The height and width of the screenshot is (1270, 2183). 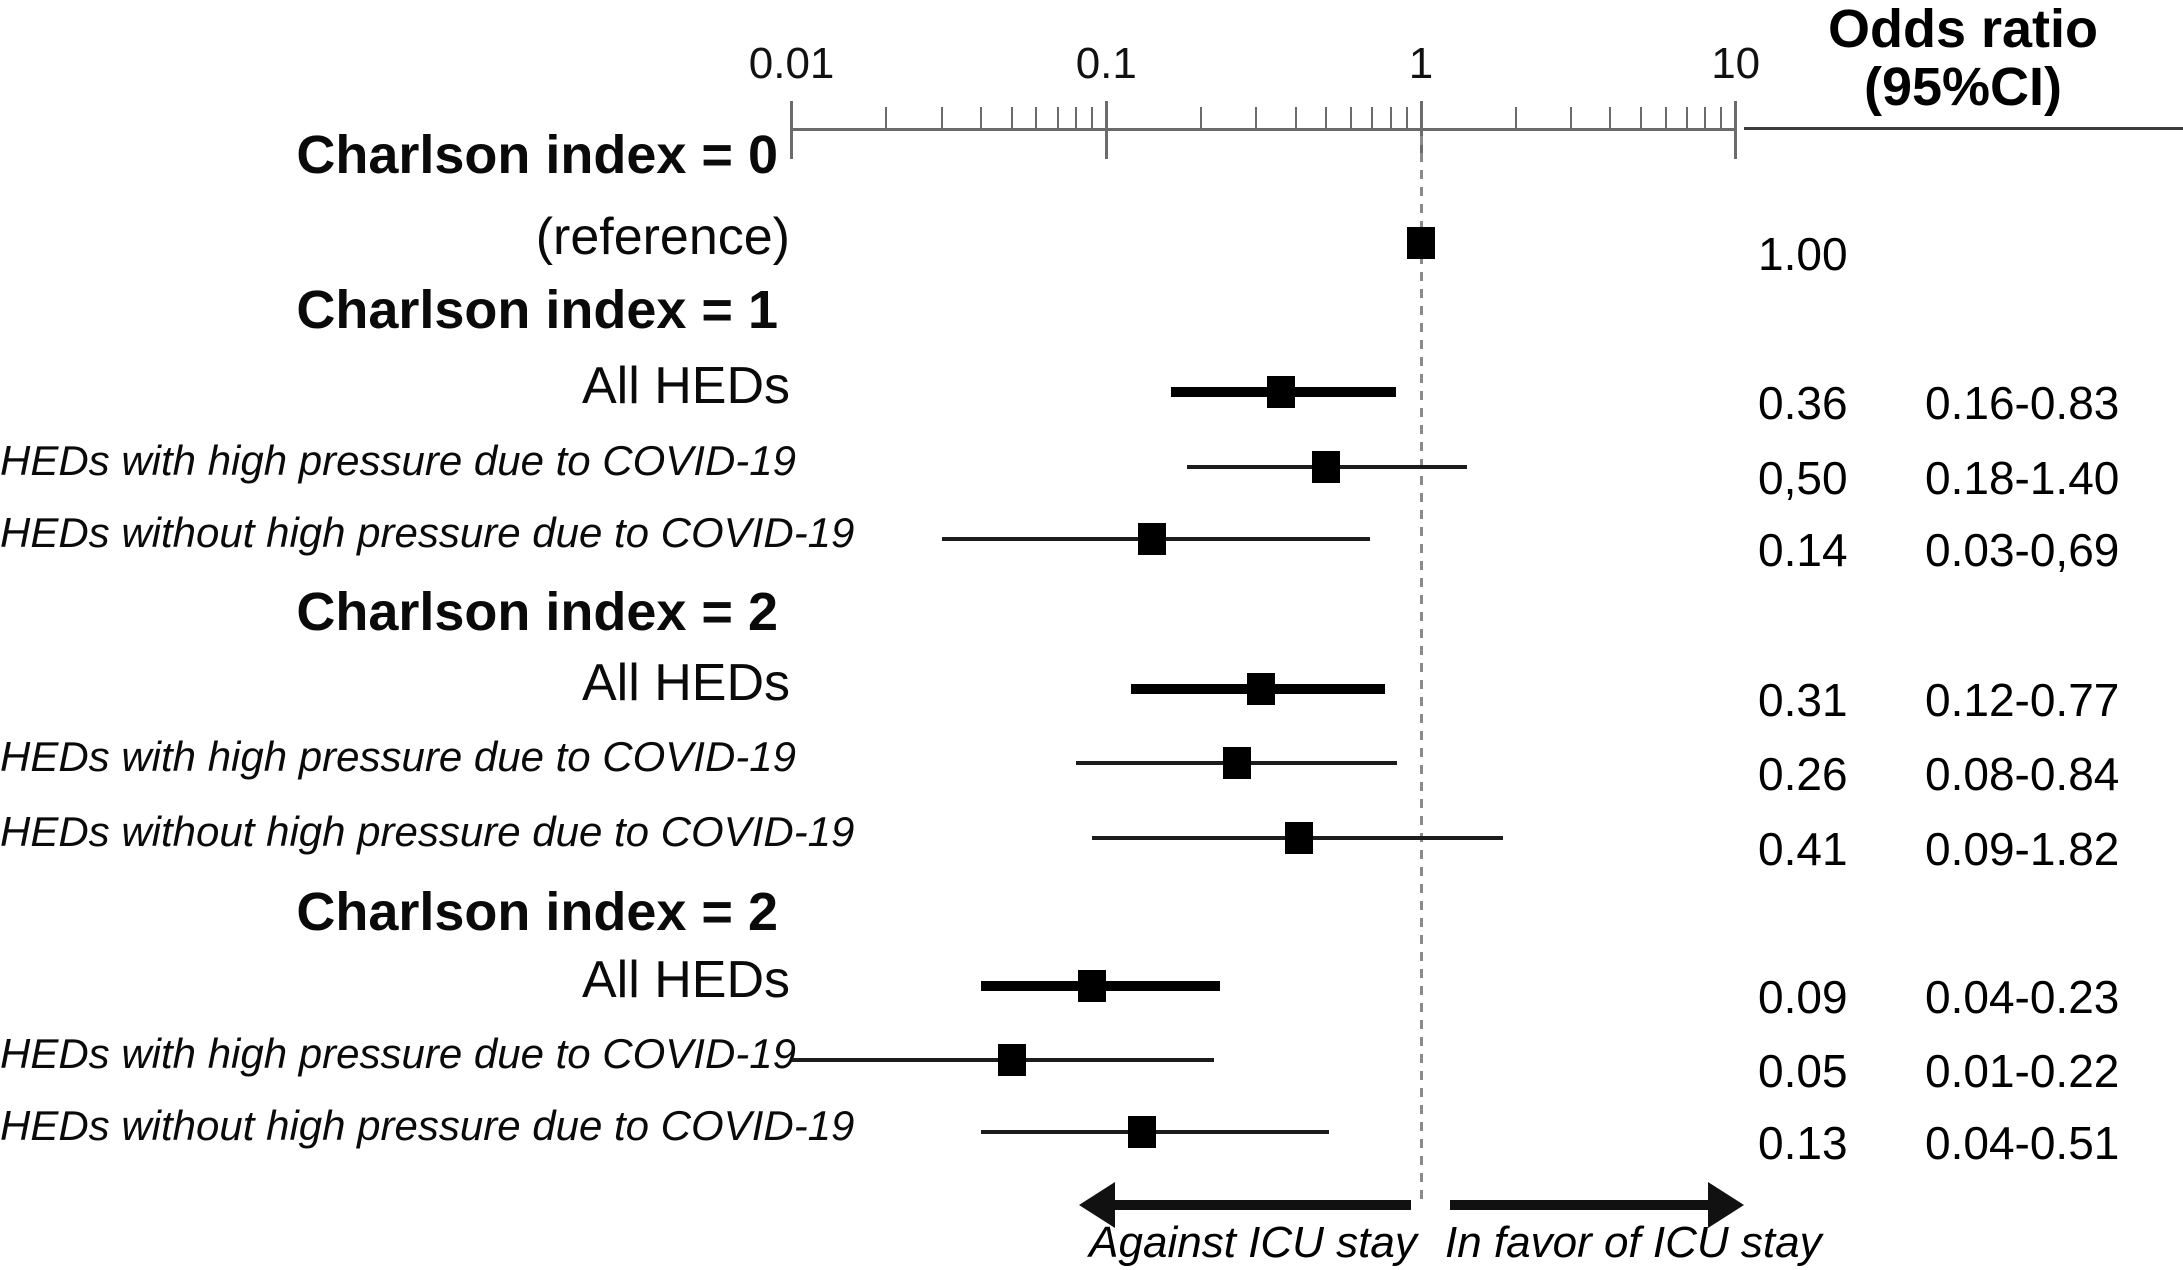 What do you see at coordinates (1803, 403) in the screenshot?
I see `or-value: 0.36` at bounding box center [1803, 403].